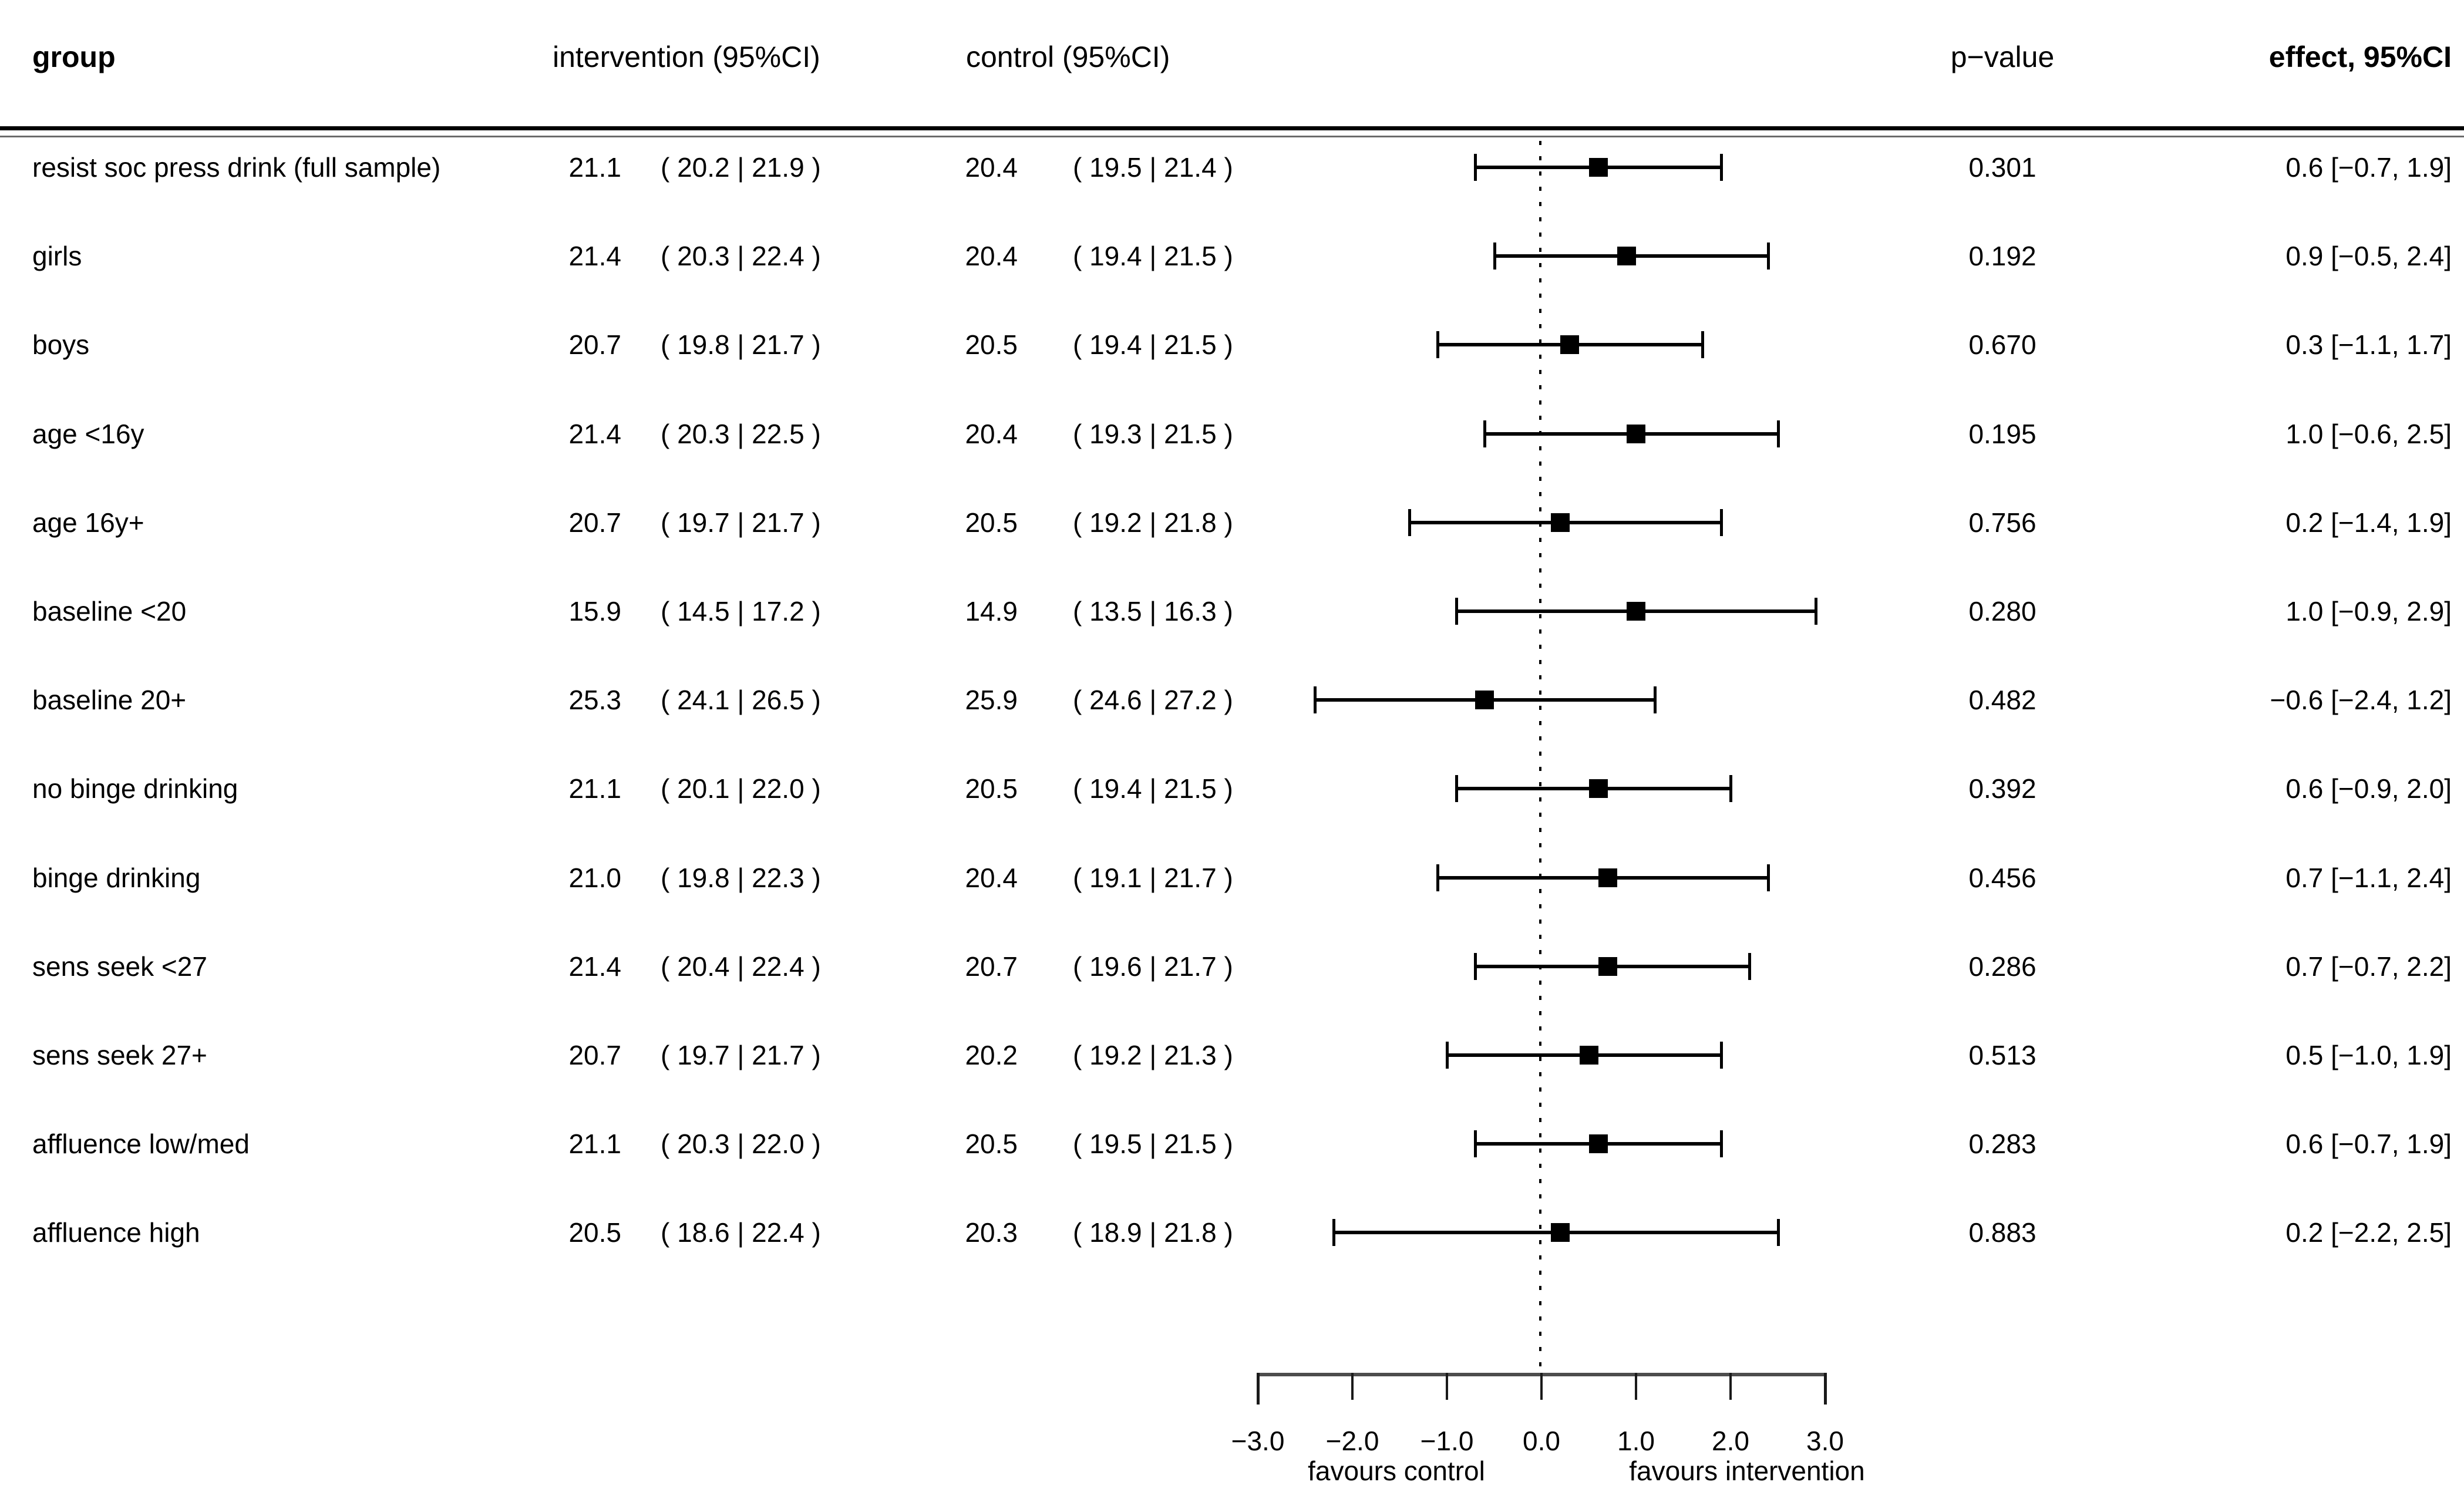 The height and width of the screenshot is (1492, 2464). Describe the element at coordinates (2368, 522) in the screenshot. I see `row-effect-ci: 0.2 [−1.4, 1.9]` at that location.